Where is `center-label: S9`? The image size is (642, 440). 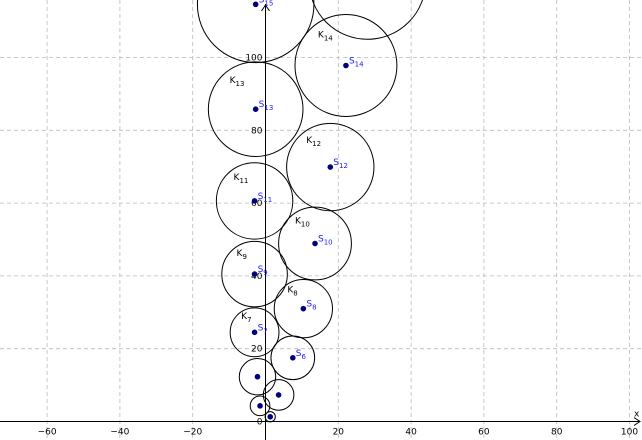 center-label: S9 is located at coordinates (263, 271).